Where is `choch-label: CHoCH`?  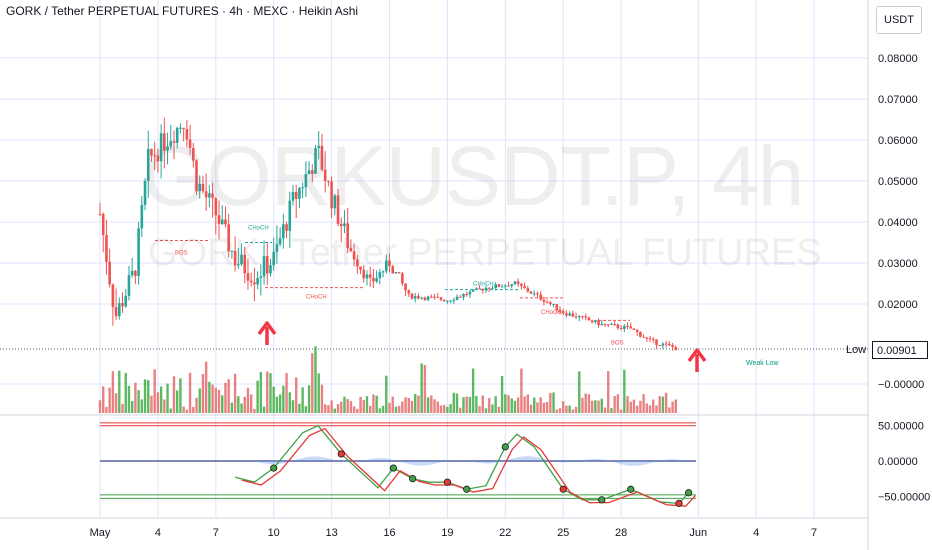 choch-label: CHoCH is located at coordinates (258, 229).